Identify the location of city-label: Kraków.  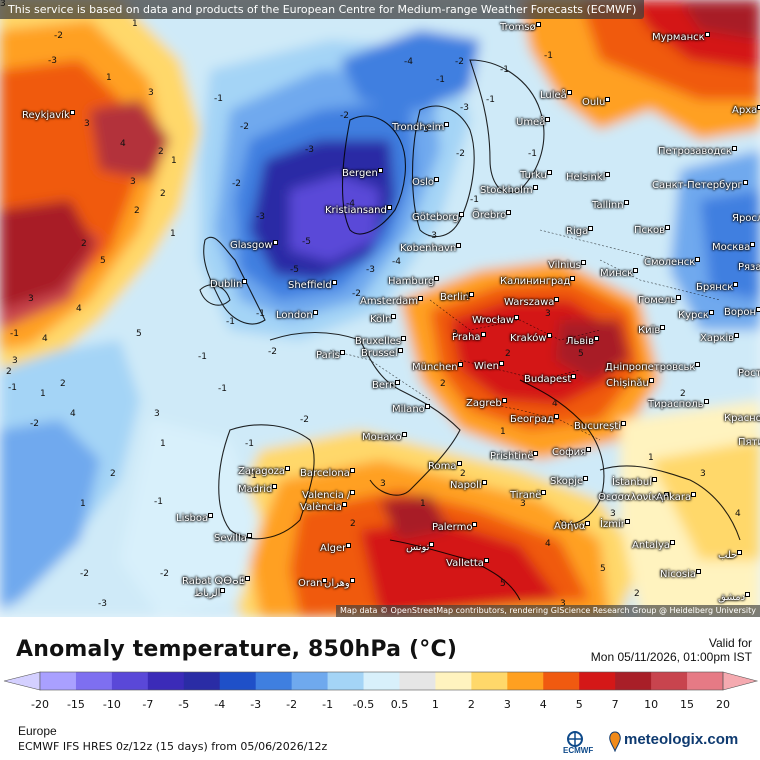
(531, 338).